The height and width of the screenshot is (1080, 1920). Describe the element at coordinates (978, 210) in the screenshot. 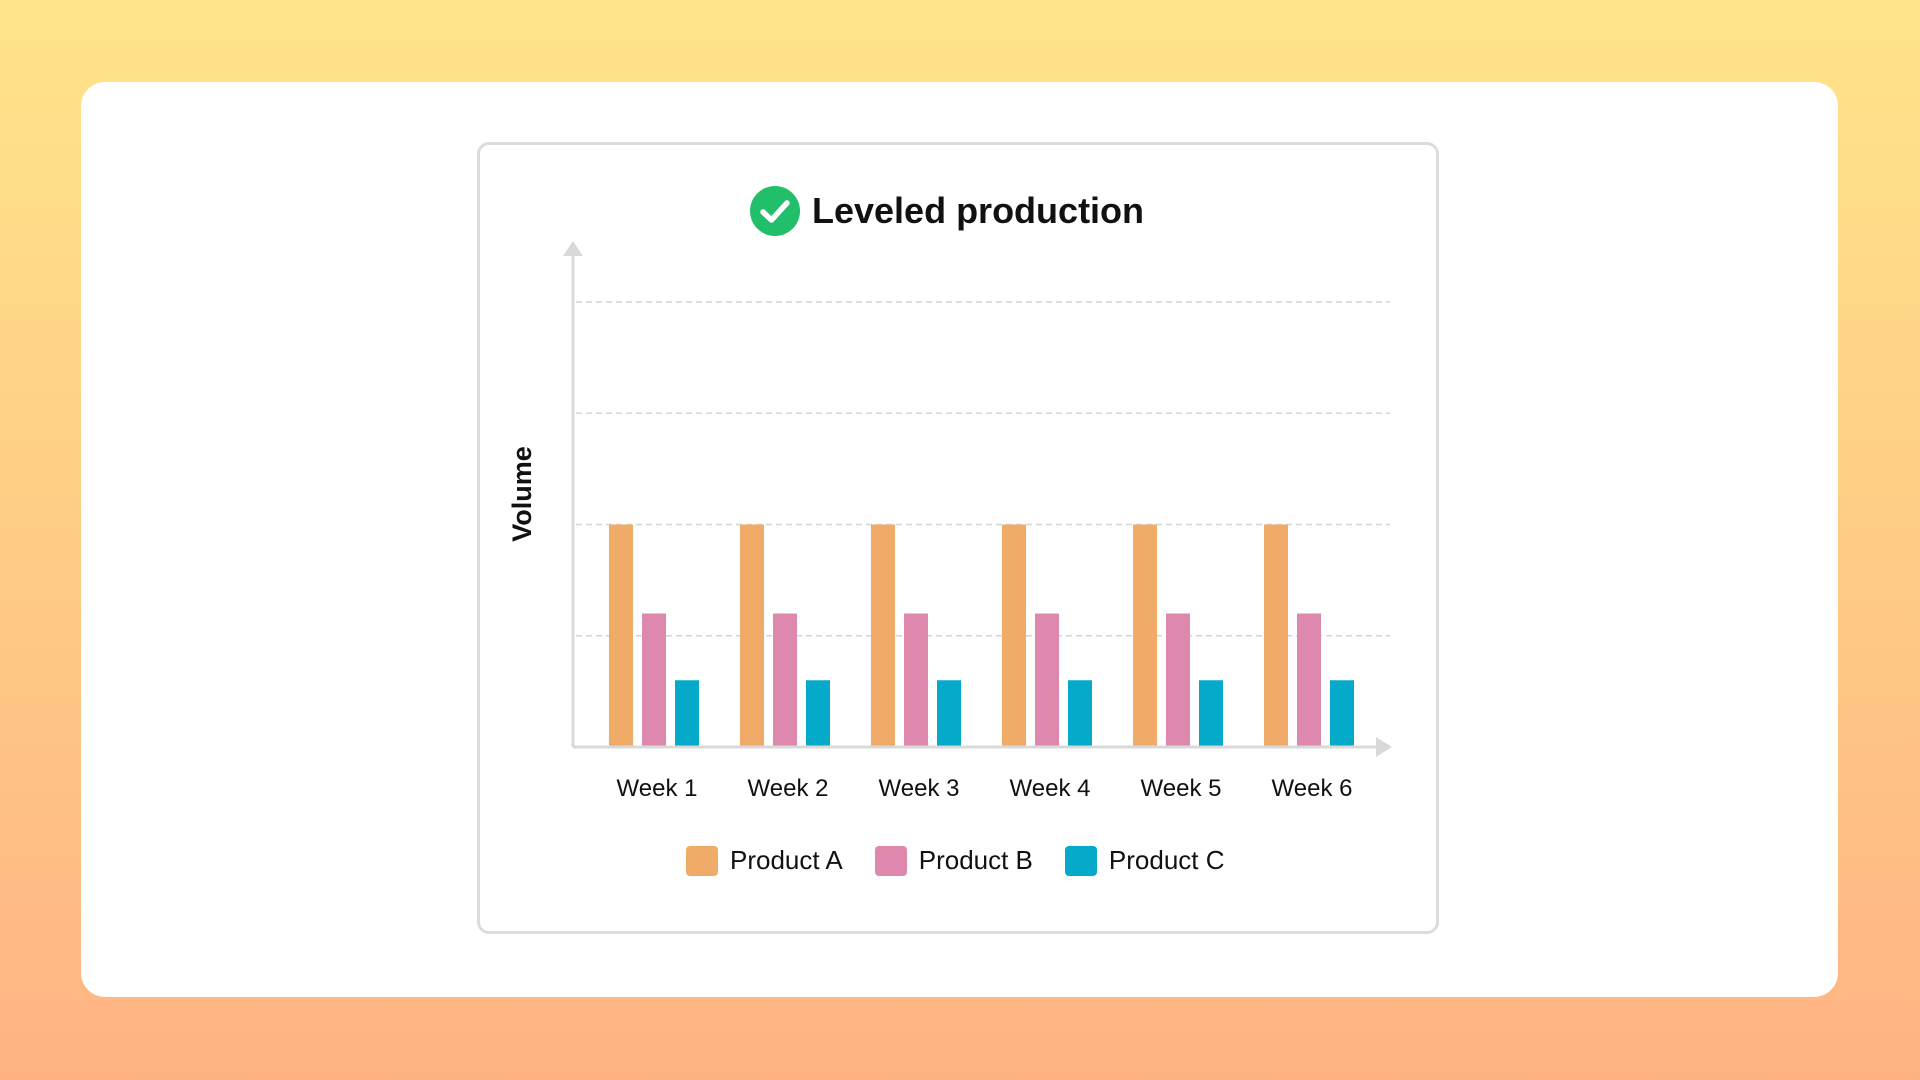

I see `chart-title: Leveled production` at that location.